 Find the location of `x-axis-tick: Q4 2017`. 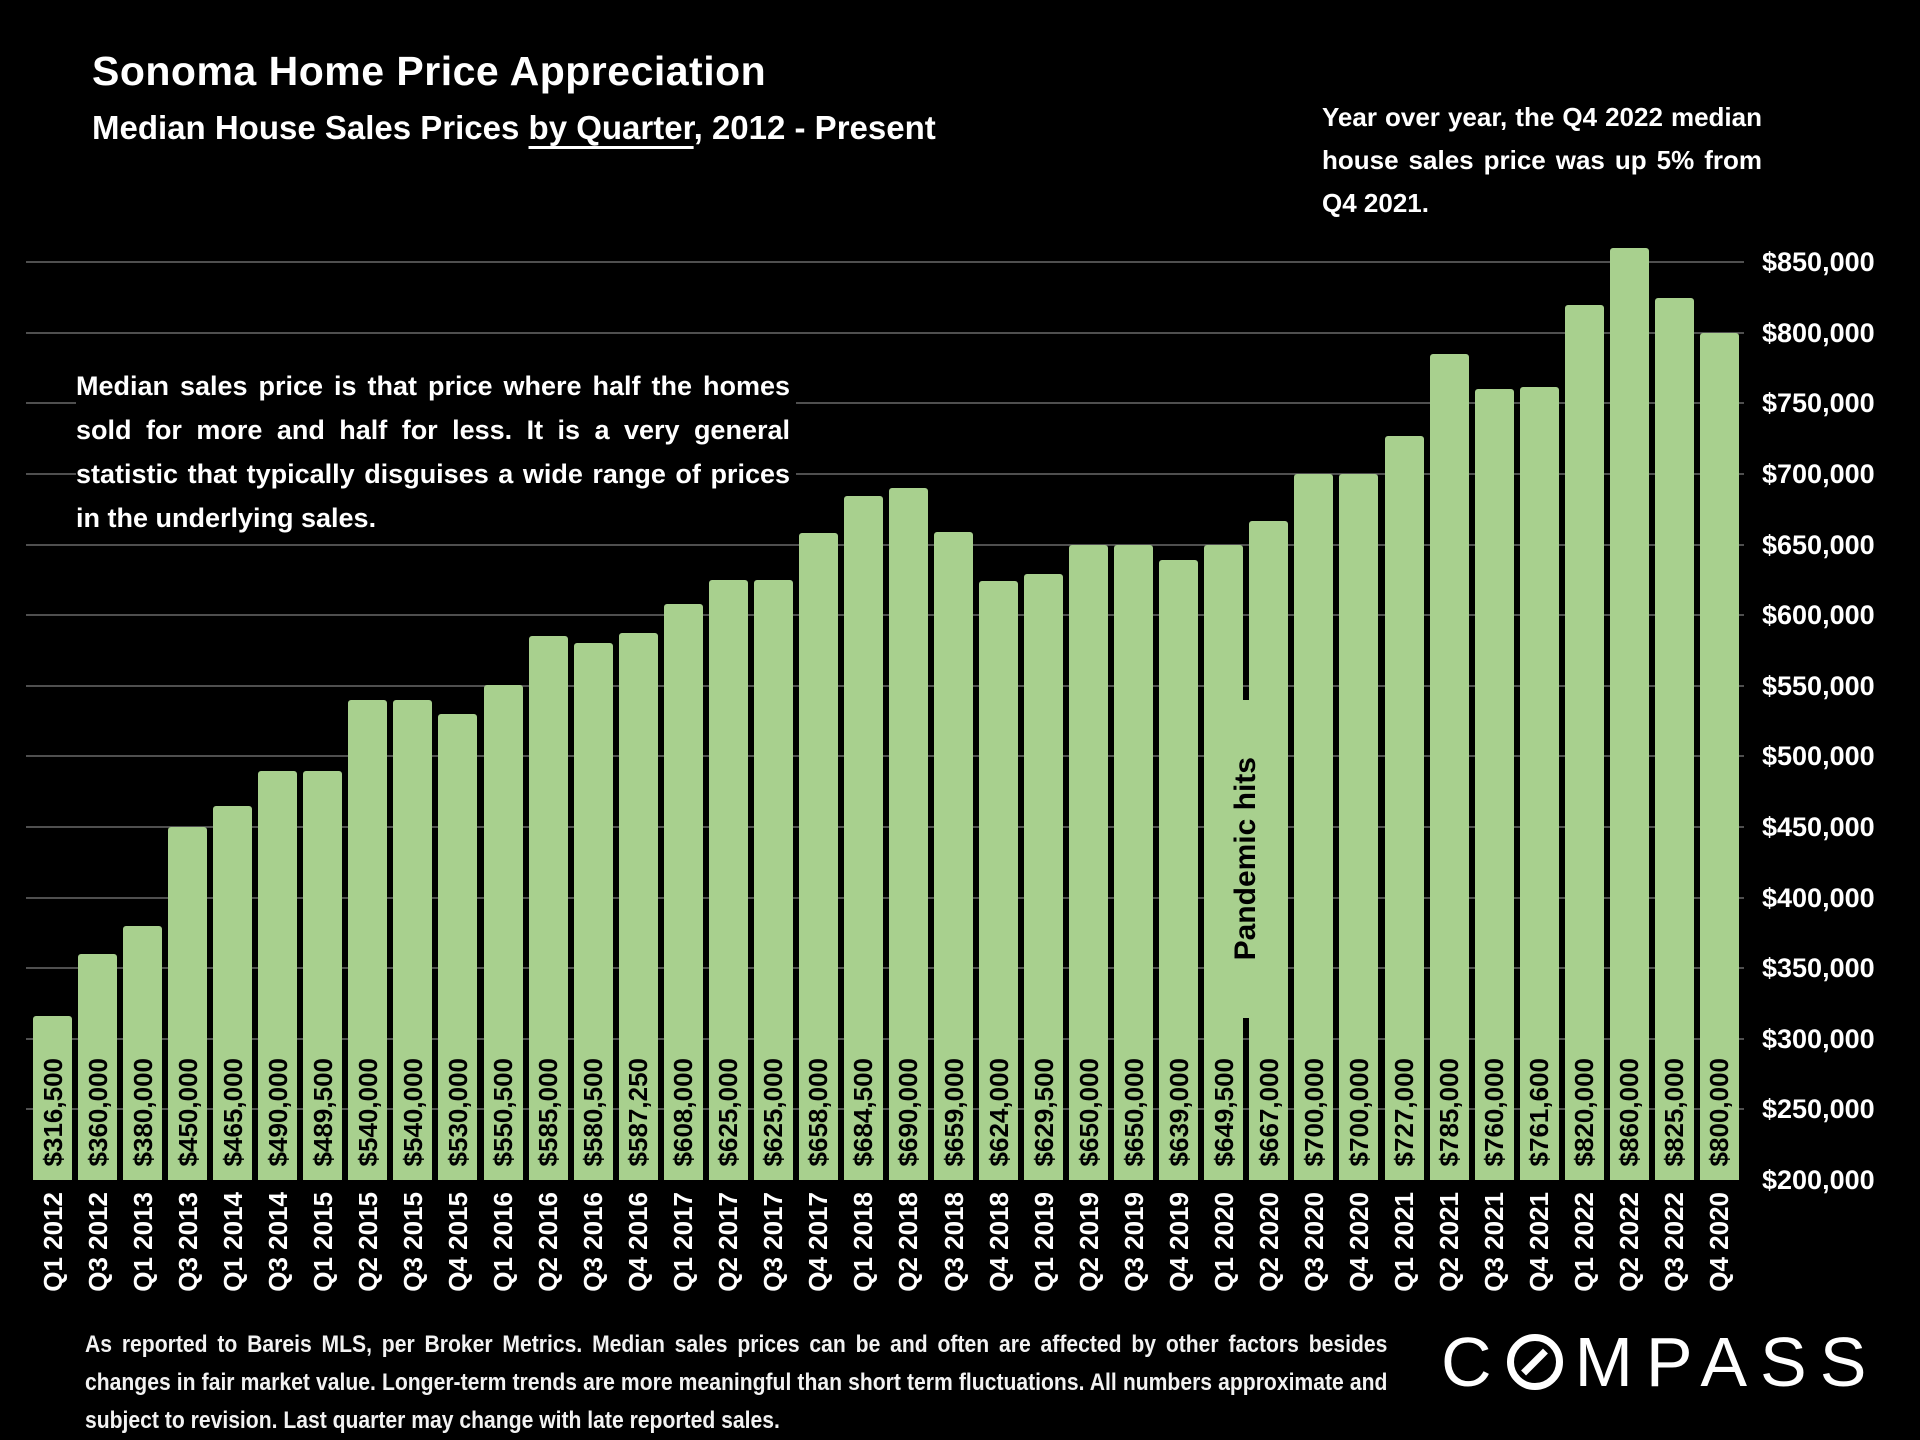

x-axis-tick: Q4 2017 is located at coordinates (818, 1251).